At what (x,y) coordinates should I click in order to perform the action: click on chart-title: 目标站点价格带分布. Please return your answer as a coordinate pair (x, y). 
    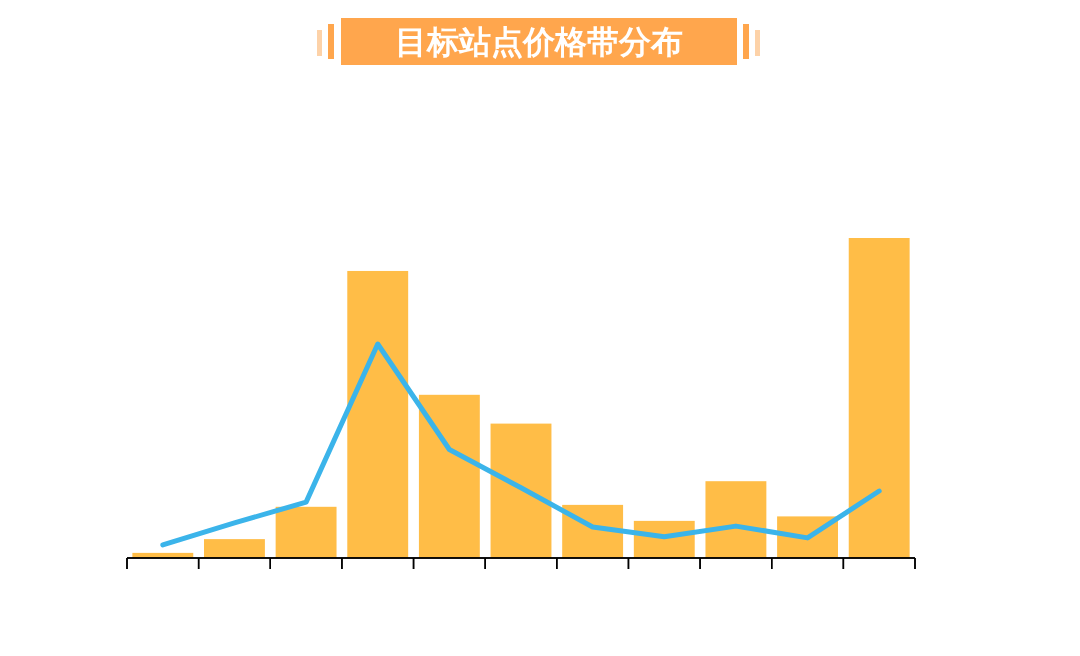
    Looking at the image, I should click on (539, 42).